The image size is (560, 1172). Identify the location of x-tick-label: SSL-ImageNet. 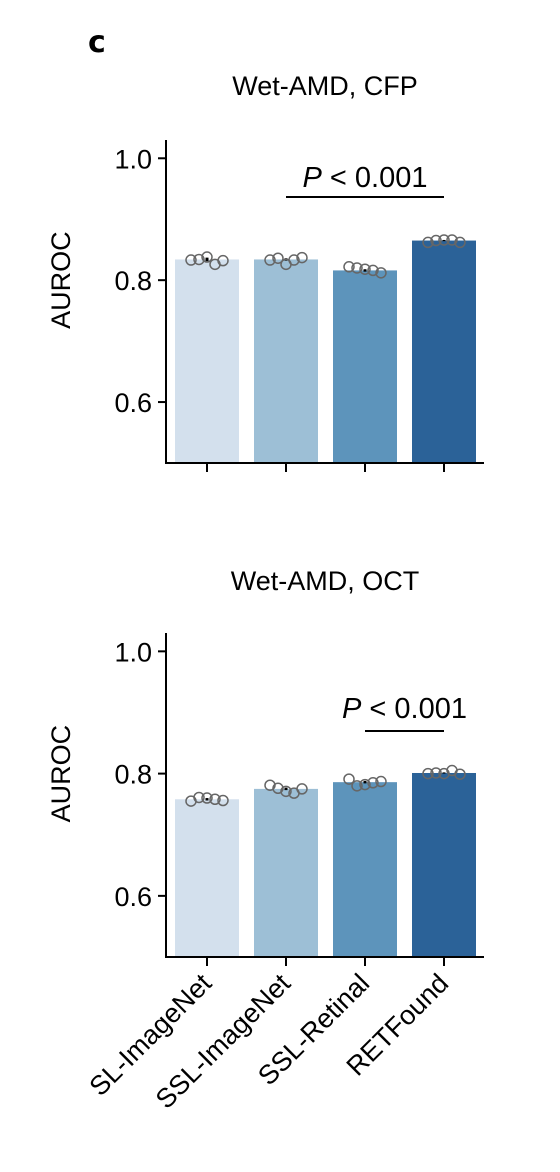
(223, 1041).